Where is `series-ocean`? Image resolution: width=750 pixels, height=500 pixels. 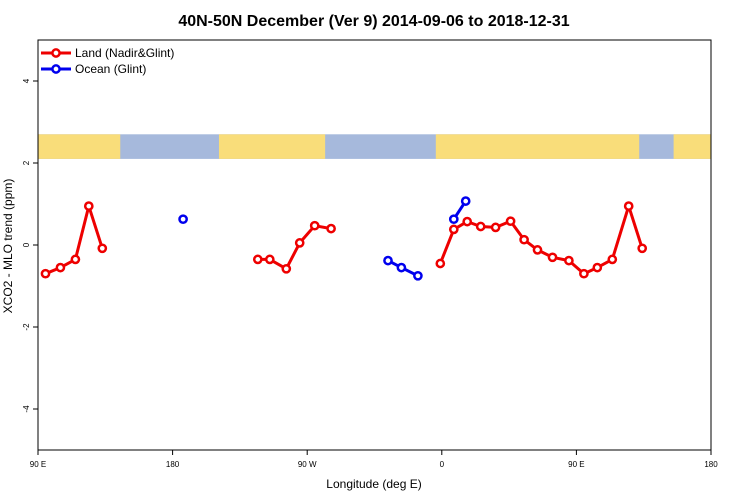 series-ocean is located at coordinates (324, 238).